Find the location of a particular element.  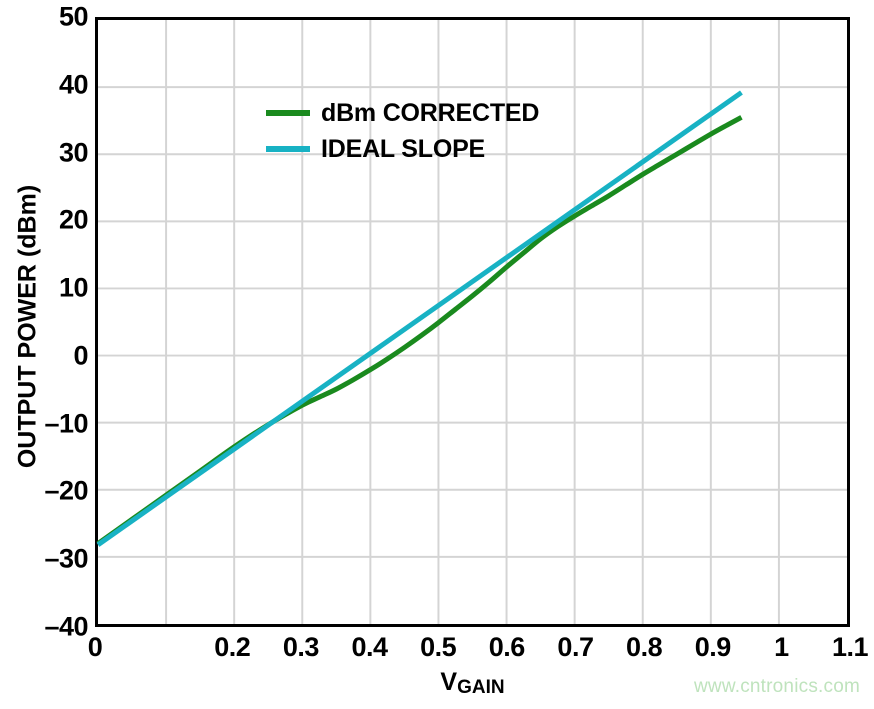

legend-entry-0: dBm CORRECTED is located at coordinates (402, 113).